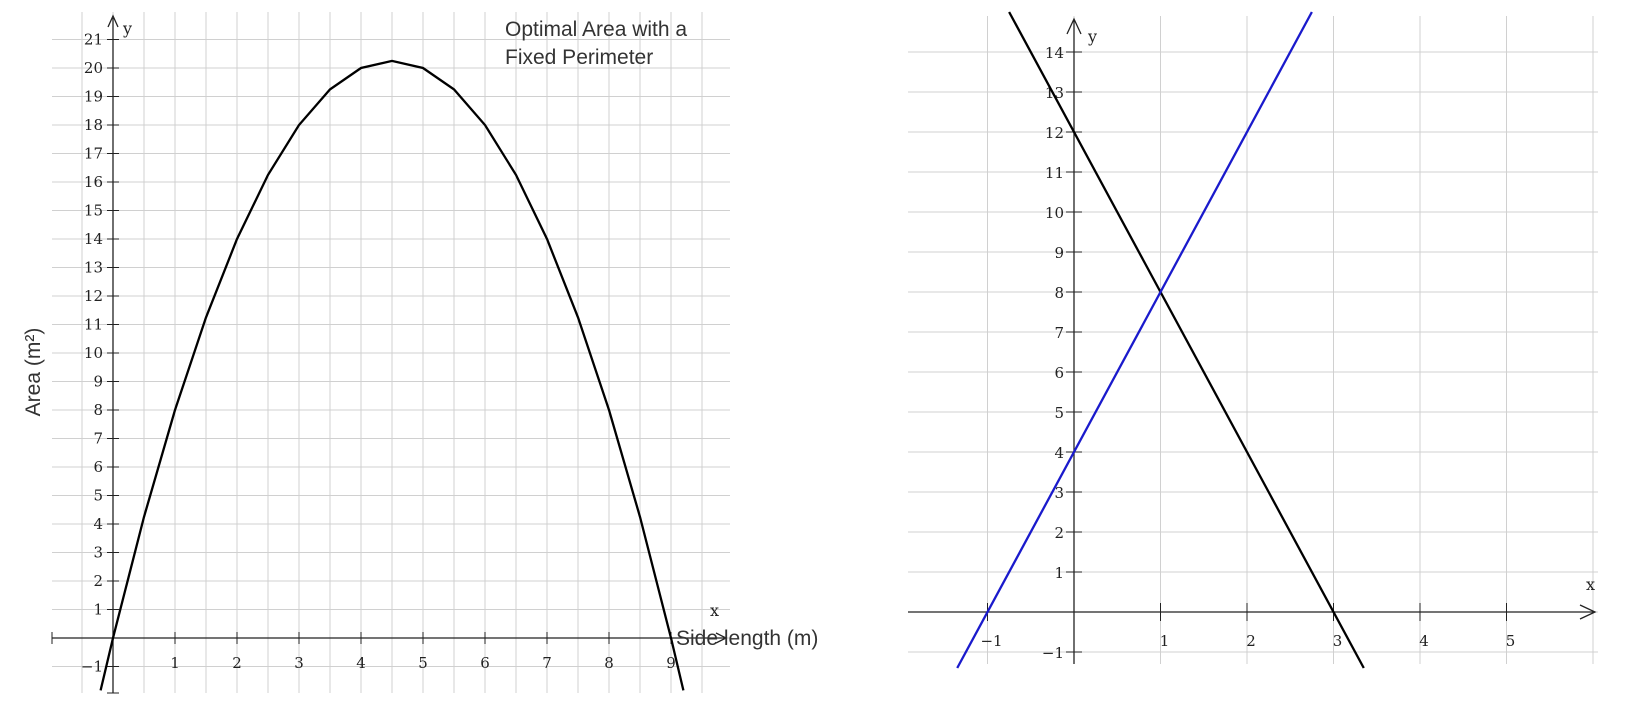  What do you see at coordinates (596, 29) in the screenshot?
I see `chart-title-line1: Optimal Area with a` at bounding box center [596, 29].